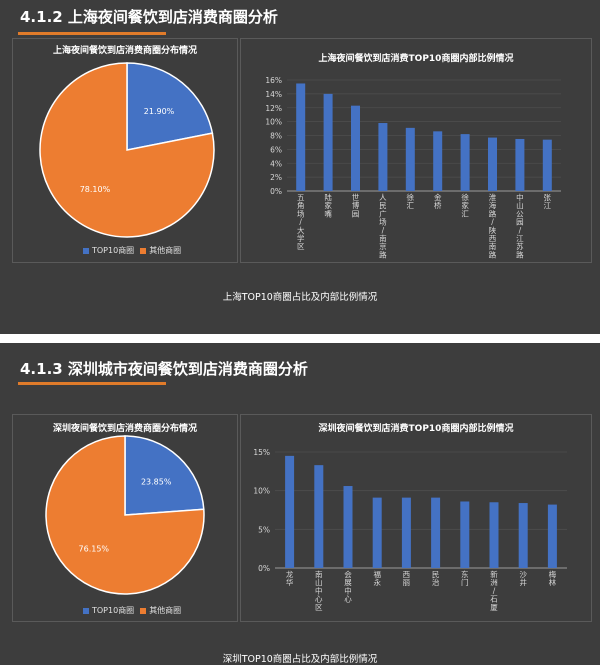 The height and width of the screenshot is (665, 600). Describe the element at coordinates (290, 578) in the screenshot. I see `x-tick-label: 龙华` at that location.